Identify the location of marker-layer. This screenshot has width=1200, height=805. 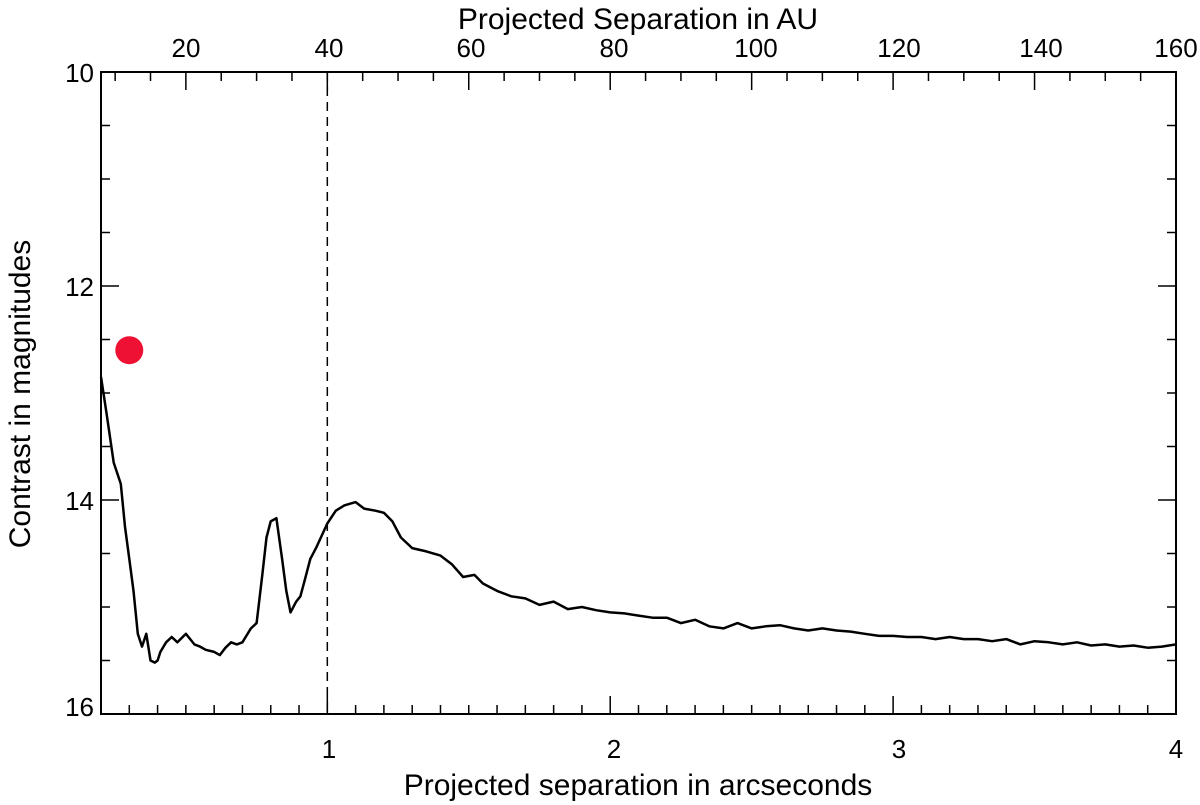
(129, 350).